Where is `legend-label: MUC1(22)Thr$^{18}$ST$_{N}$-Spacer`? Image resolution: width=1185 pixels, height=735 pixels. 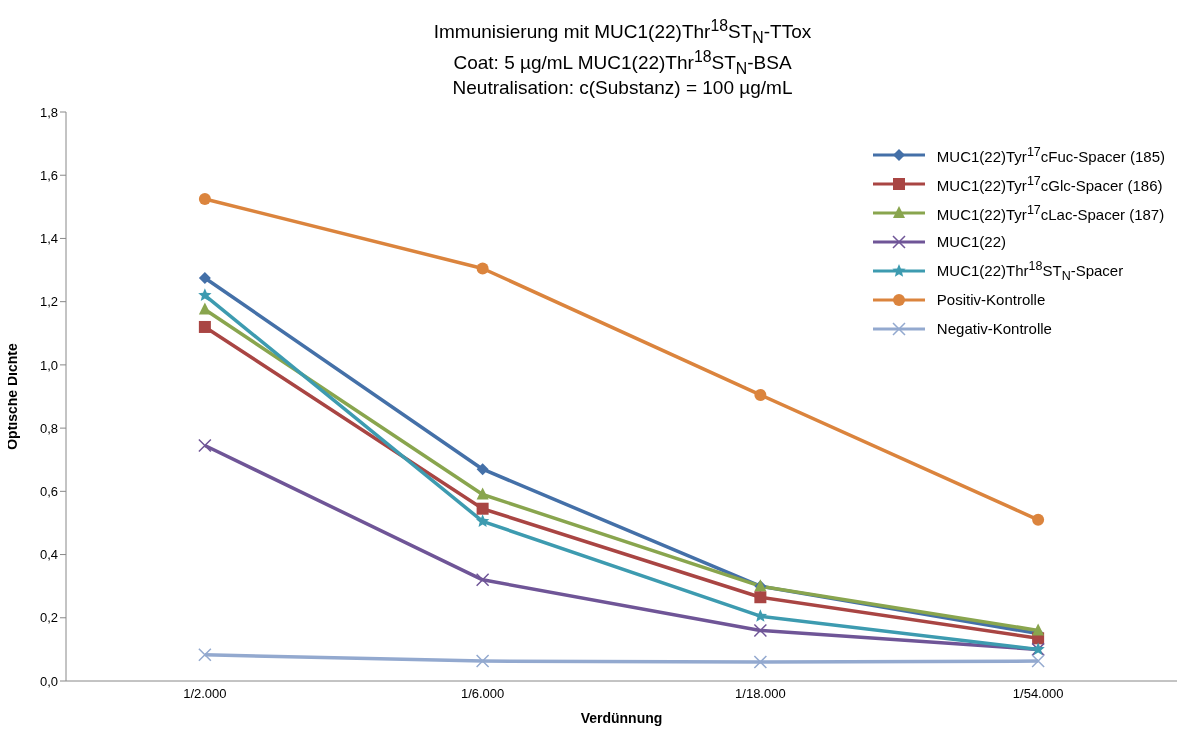
legend-label: MUC1(22)Thr$^{18}$ST$_{N}$-Spacer is located at coordinates (1030, 270).